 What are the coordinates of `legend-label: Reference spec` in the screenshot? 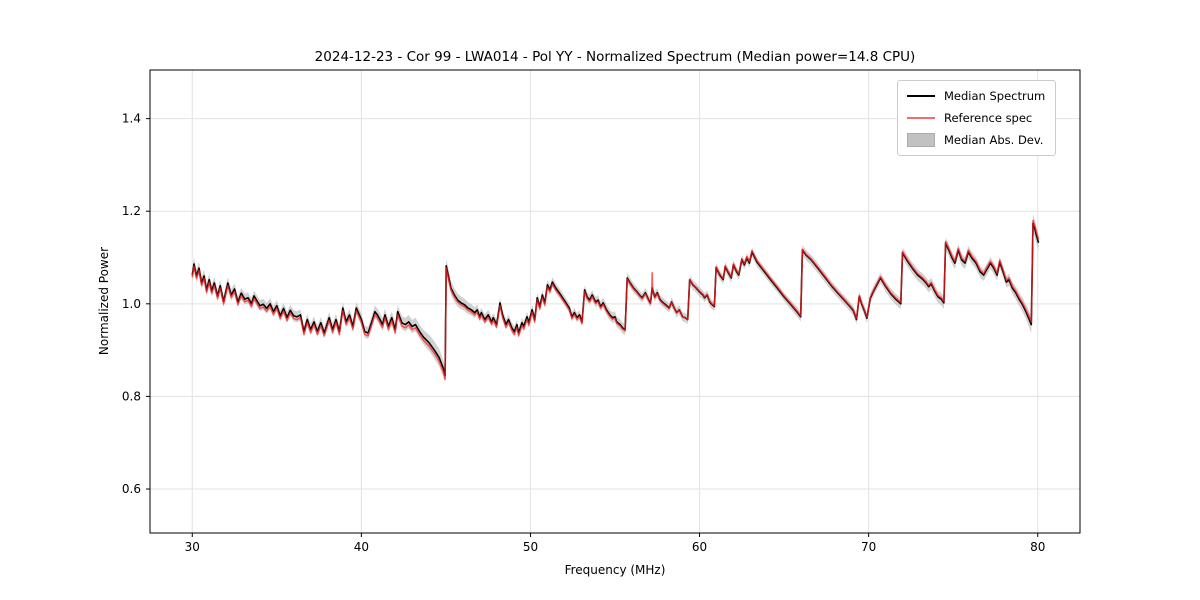 It's located at (988, 118).